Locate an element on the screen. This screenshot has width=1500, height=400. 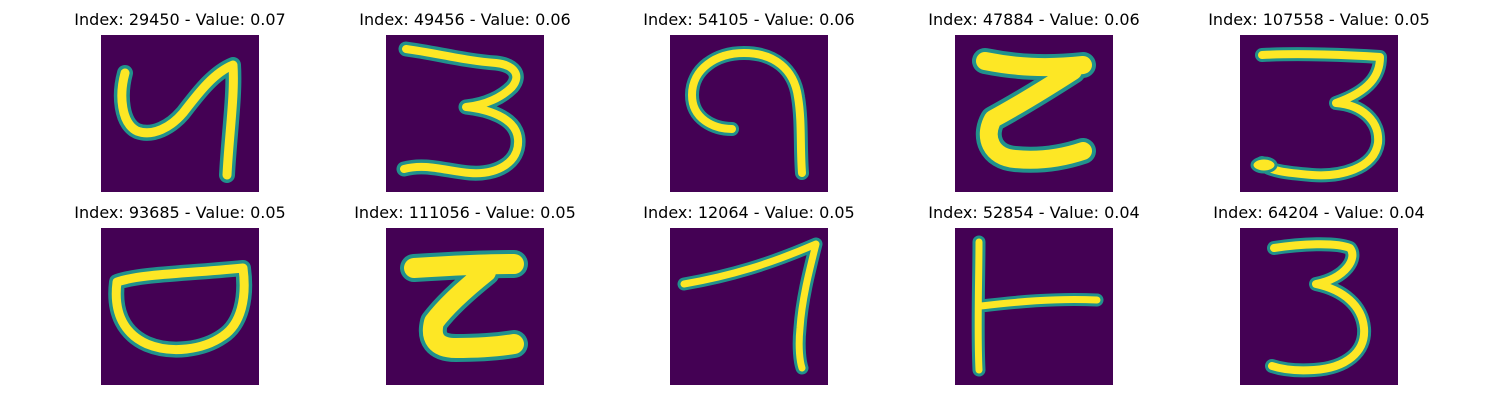
panel-9: Index: 52854 - Value: 0.04 is located at coordinates (1034, 294).